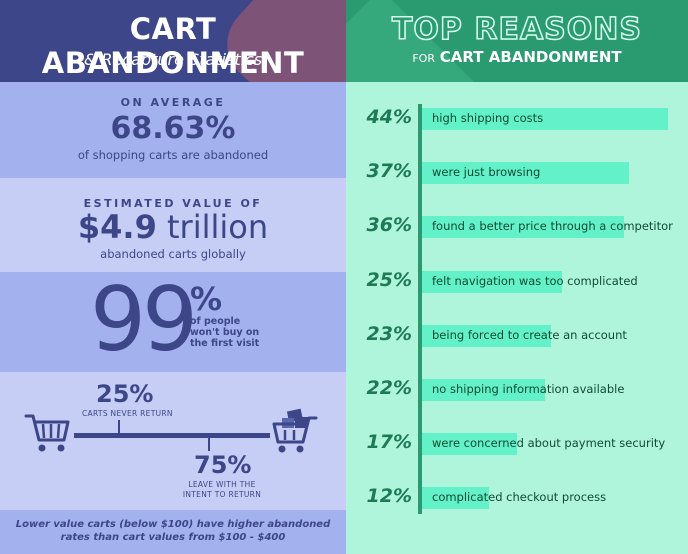  Describe the element at coordinates (173, 203) in the screenshot. I see `estimated-label: ESTIMATED VALUE OF` at that location.